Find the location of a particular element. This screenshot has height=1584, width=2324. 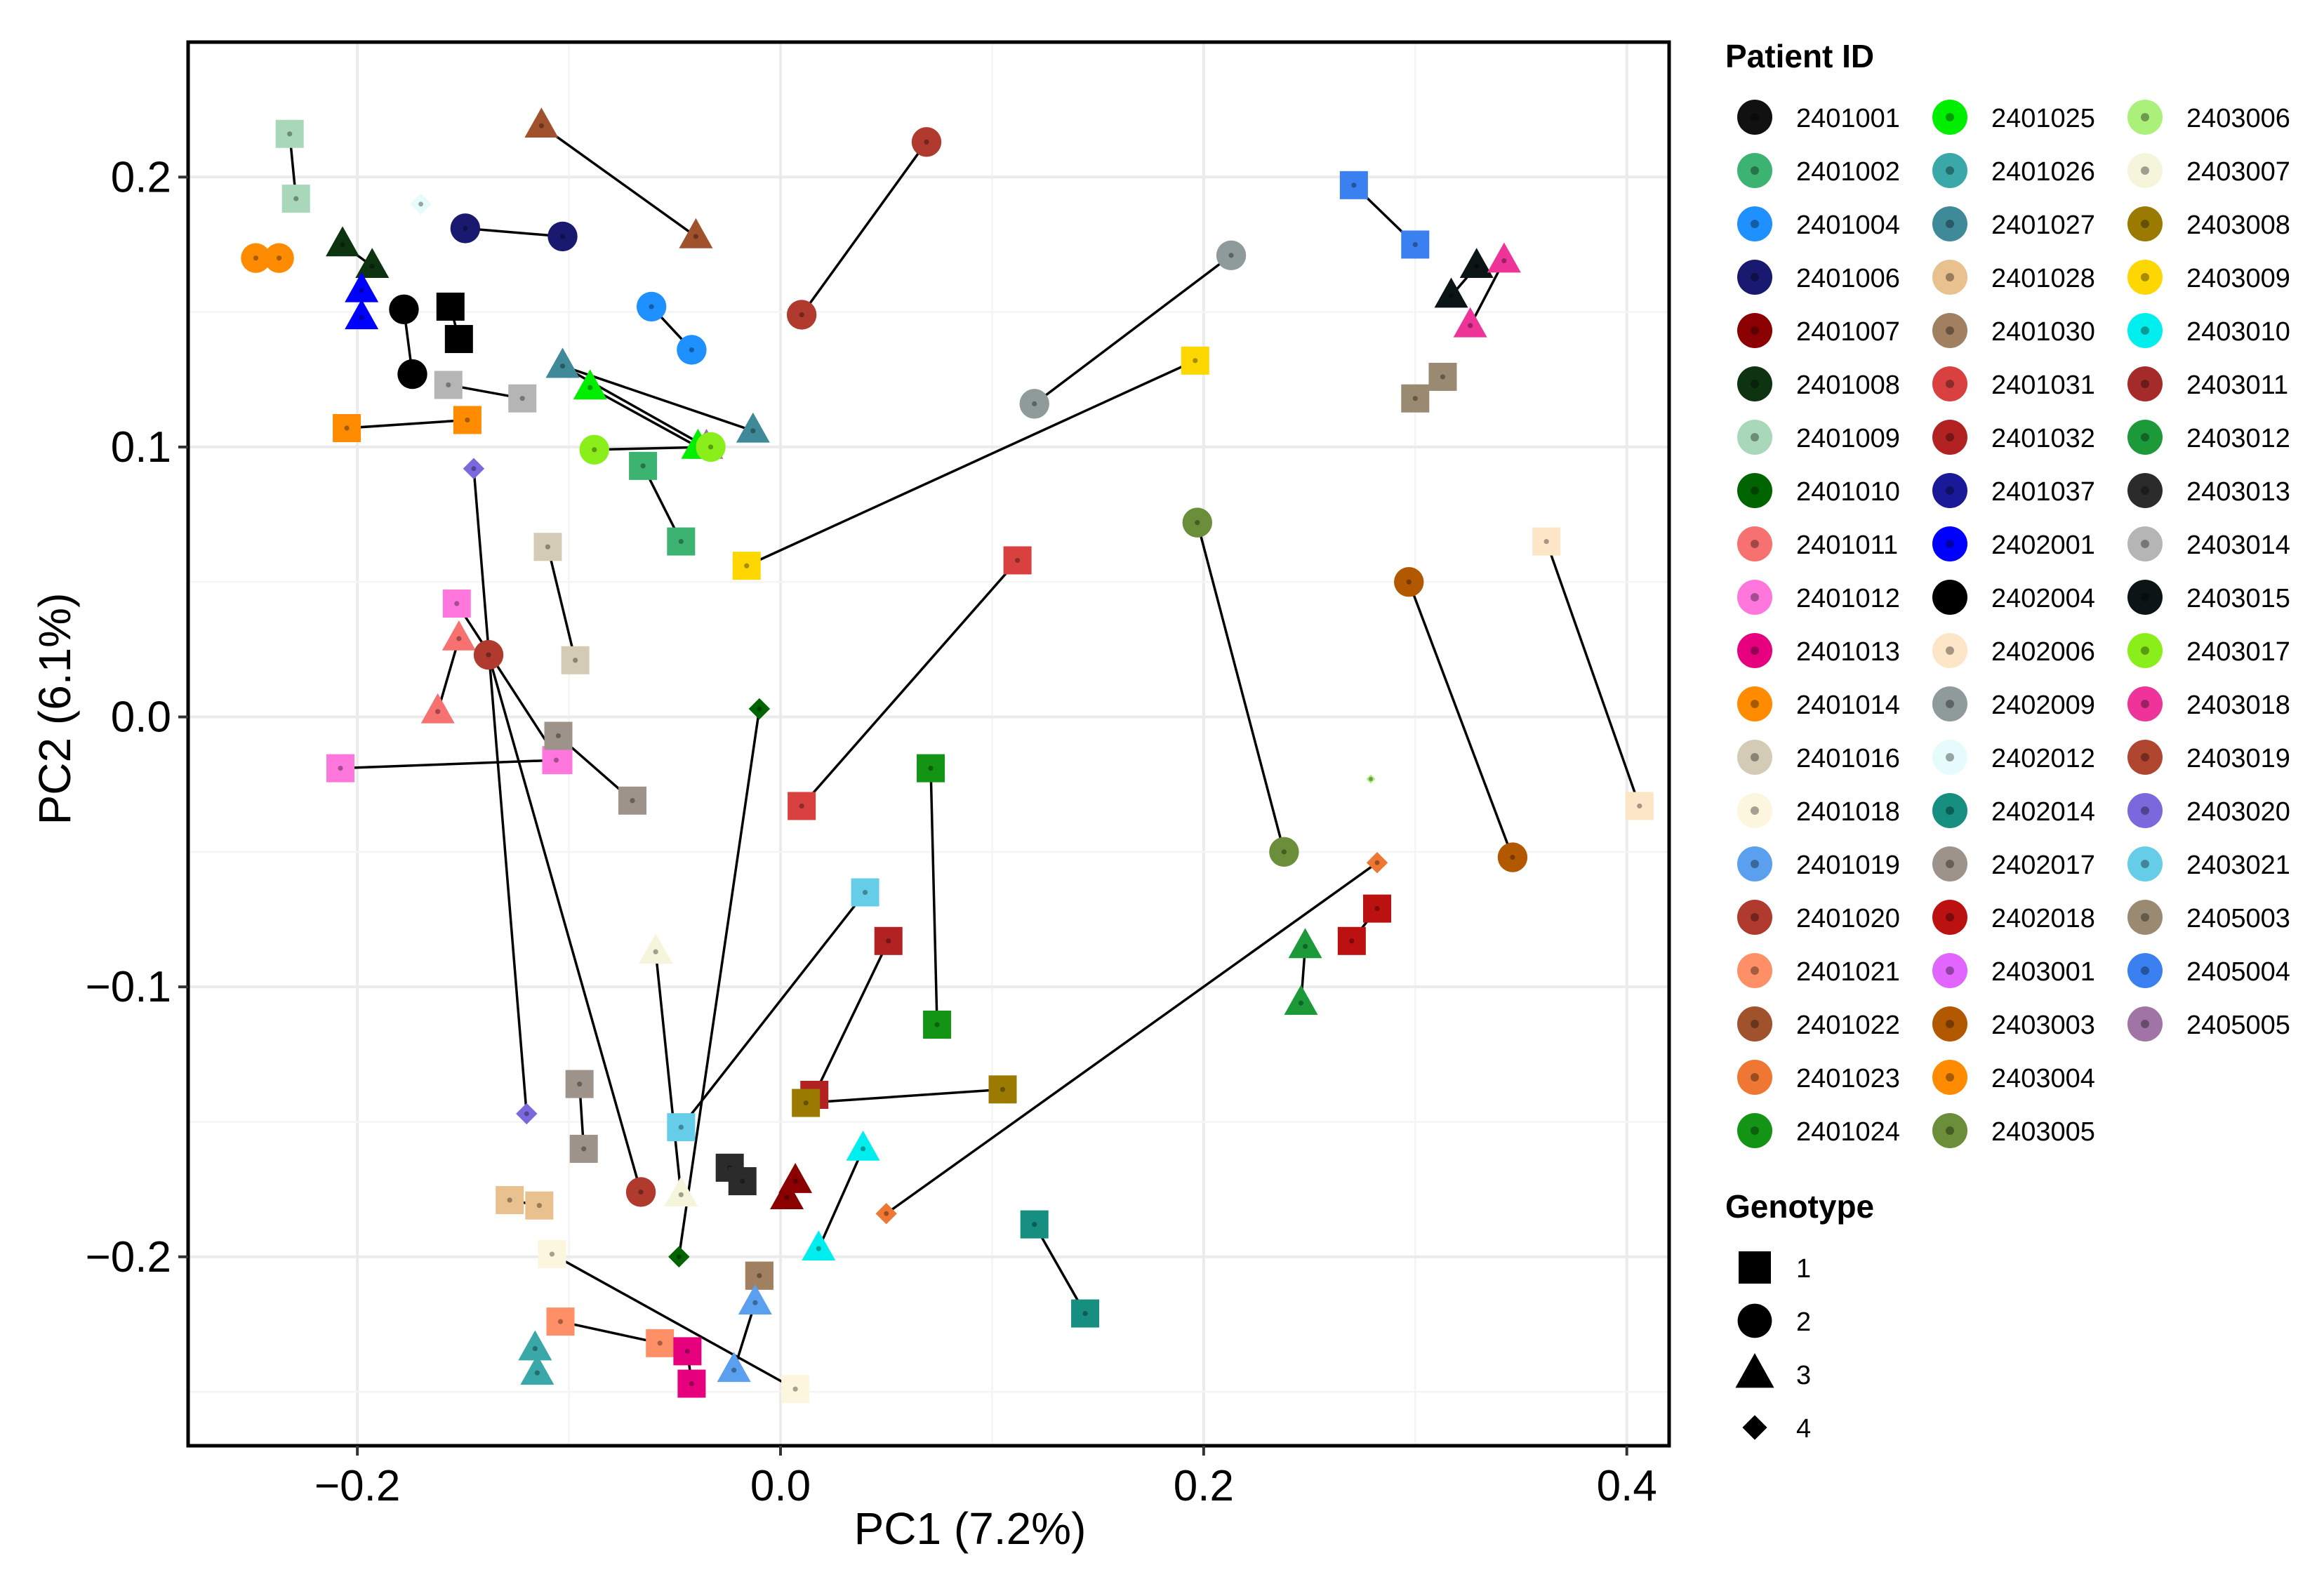

legend-item-2401016: 2401016 is located at coordinates (1818, 758).